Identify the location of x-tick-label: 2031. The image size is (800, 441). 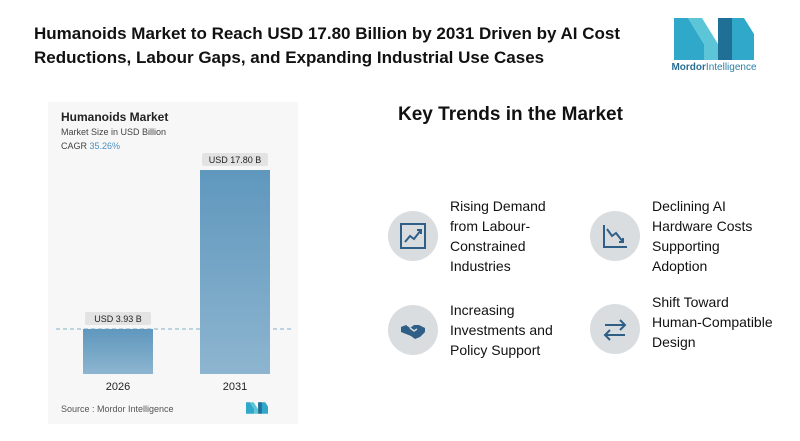
(235, 387).